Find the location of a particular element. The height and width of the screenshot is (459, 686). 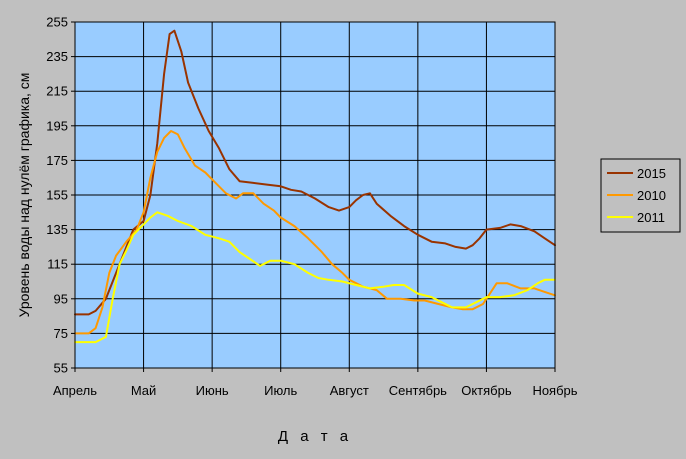

y-tick-label: 135 is located at coordinates (57, 229).